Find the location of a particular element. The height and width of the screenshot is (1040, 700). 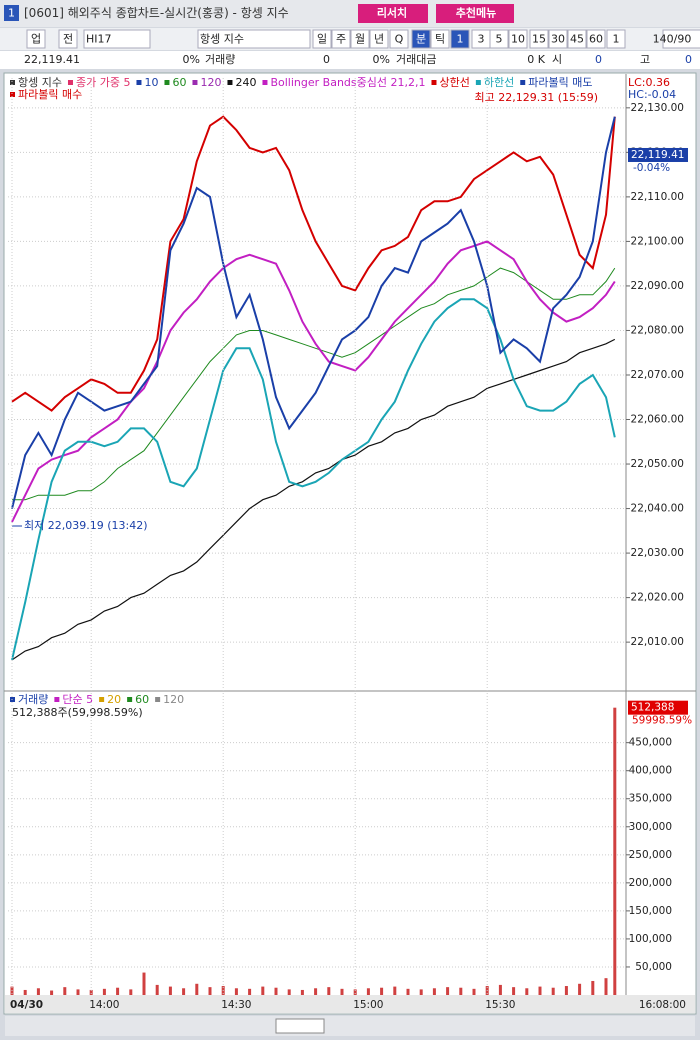

y-tick-label: 350,000 is located at coordinates (650, 799).